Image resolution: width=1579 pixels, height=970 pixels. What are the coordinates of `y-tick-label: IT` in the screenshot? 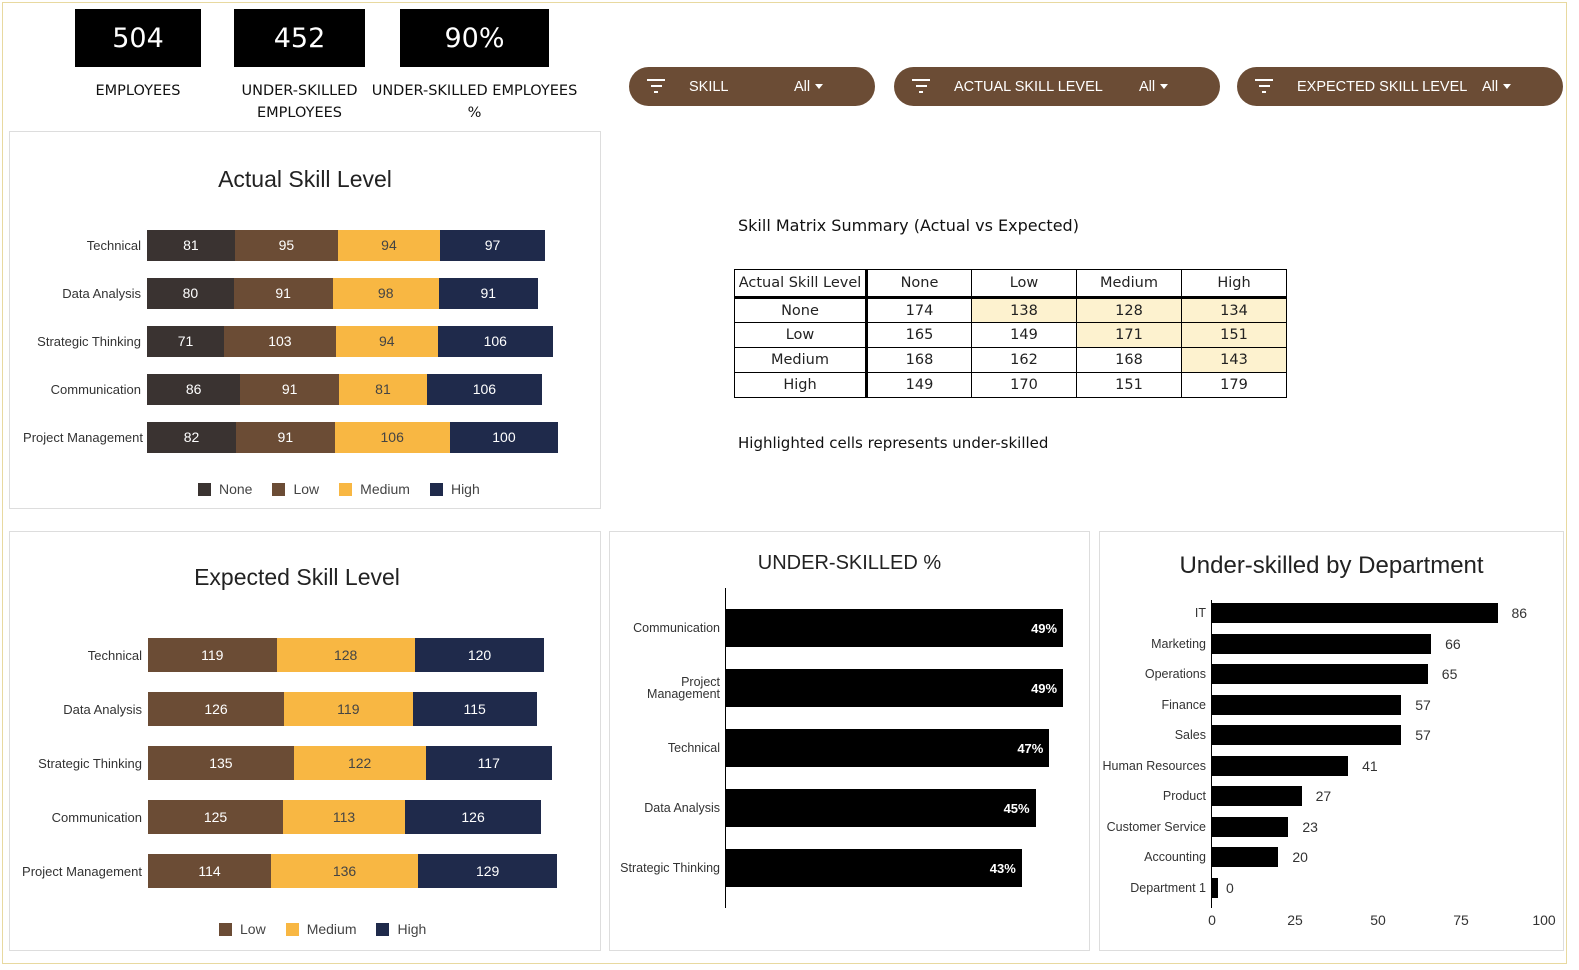 It's located at (1200, 613).